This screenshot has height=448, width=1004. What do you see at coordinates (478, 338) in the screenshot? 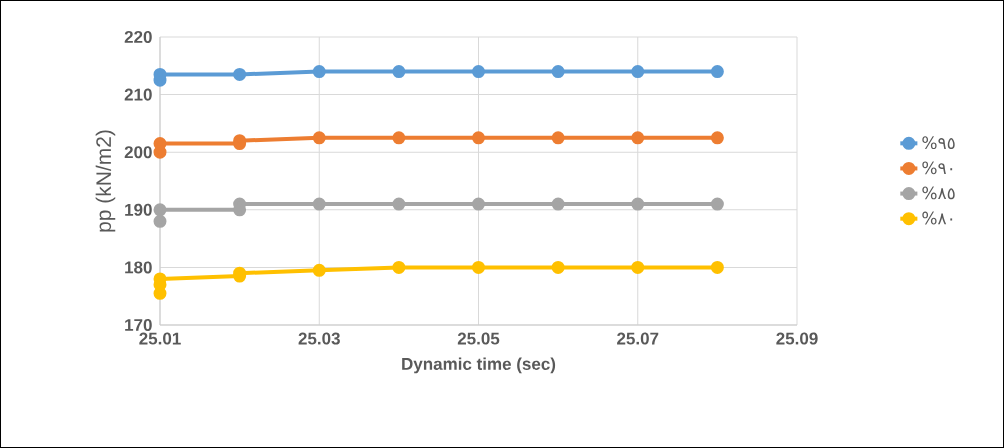
I see `x-tick-label: 25.05` at bounding box center [478, 338].